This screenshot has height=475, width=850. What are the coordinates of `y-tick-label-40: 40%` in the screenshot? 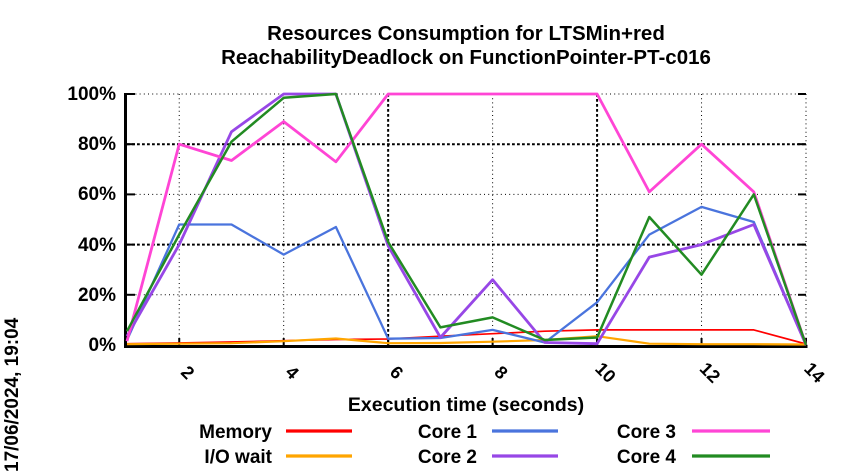 It's located at (97, 245).